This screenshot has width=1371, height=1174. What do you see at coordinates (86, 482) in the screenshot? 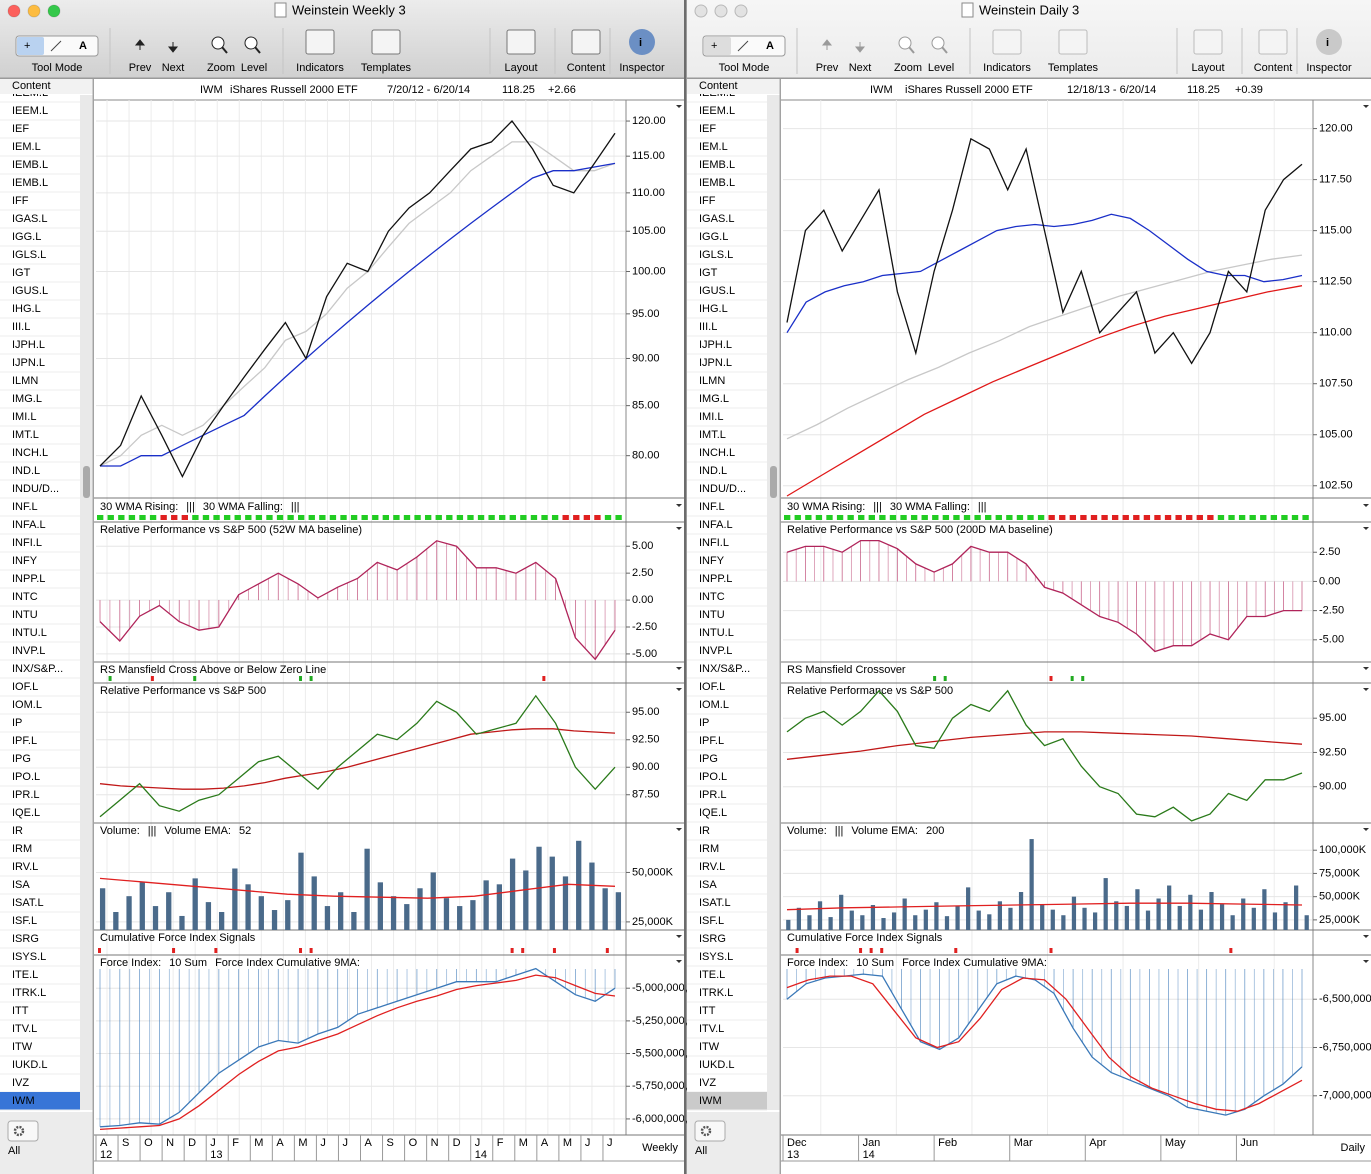
I see `scroll-thumb` at bounding box center [86, 482].